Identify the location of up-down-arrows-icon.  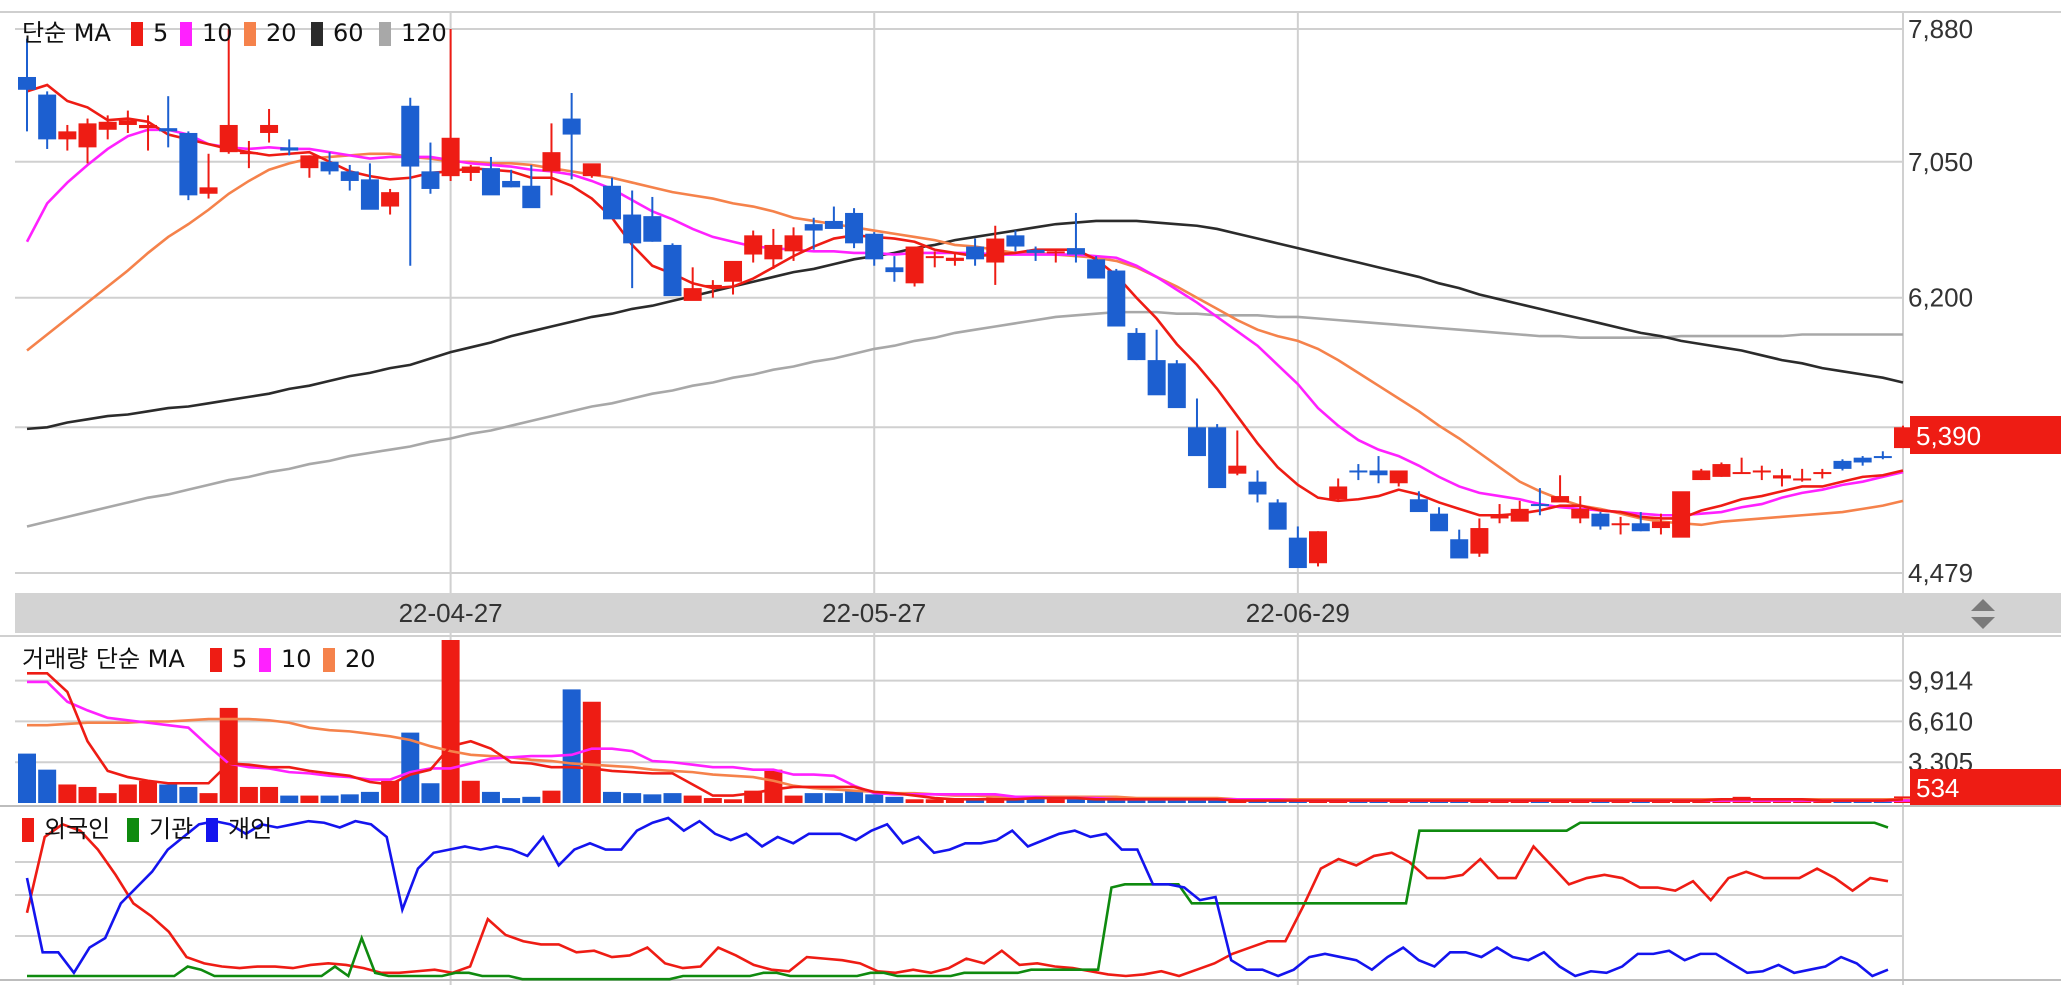
(1983, 614).